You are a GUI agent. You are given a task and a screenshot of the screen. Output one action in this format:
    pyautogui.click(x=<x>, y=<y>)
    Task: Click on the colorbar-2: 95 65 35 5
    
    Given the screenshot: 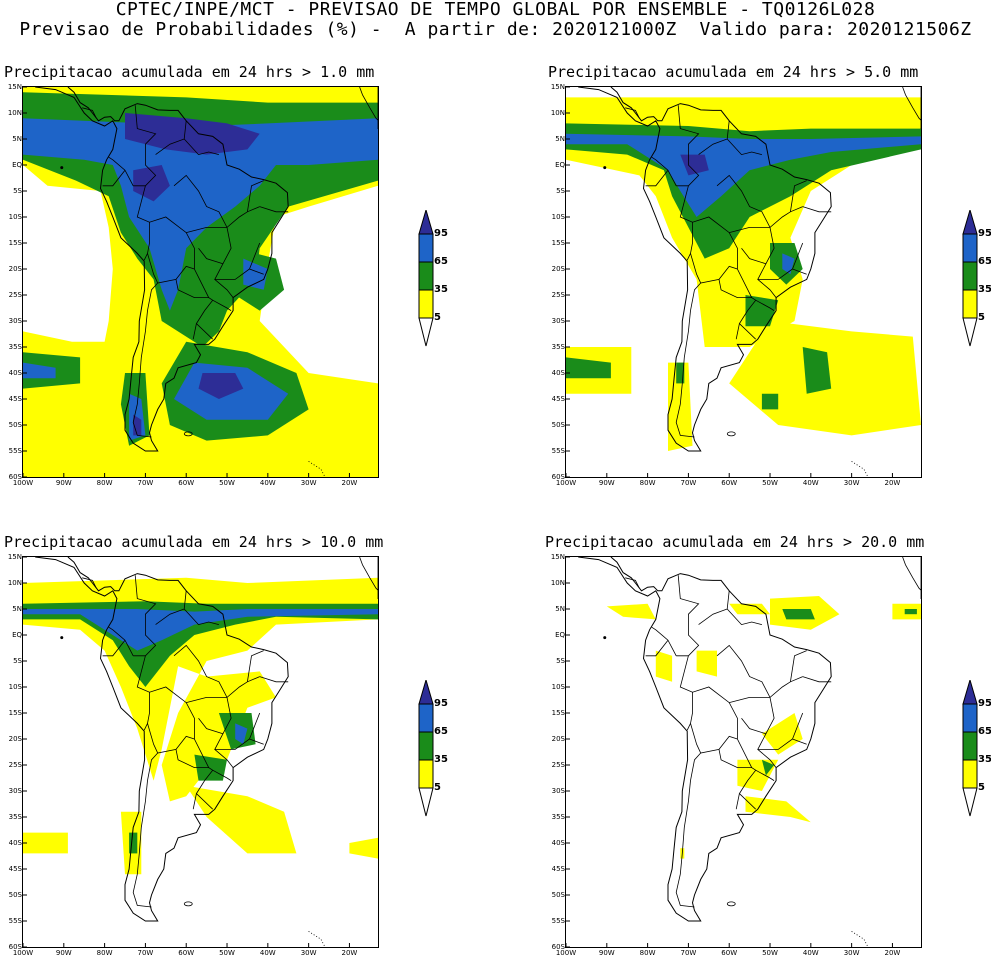 What is the action you would take?
    pyautogui.click(x=976, y=285)
    